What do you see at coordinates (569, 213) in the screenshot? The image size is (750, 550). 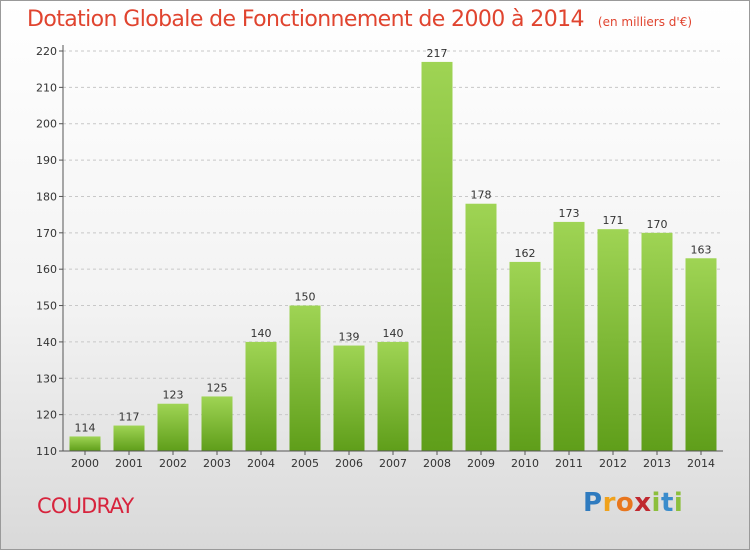 I see `bar-value-label: 173` at bounding box center [569, 213].